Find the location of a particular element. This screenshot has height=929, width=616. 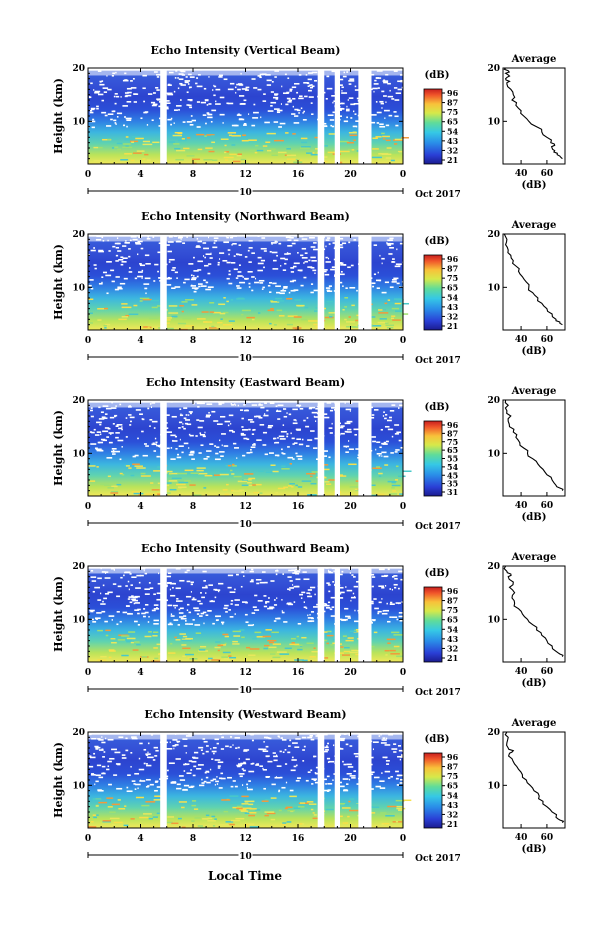

colorbar-tick-label: 21 is located at coordinates (452, 658).